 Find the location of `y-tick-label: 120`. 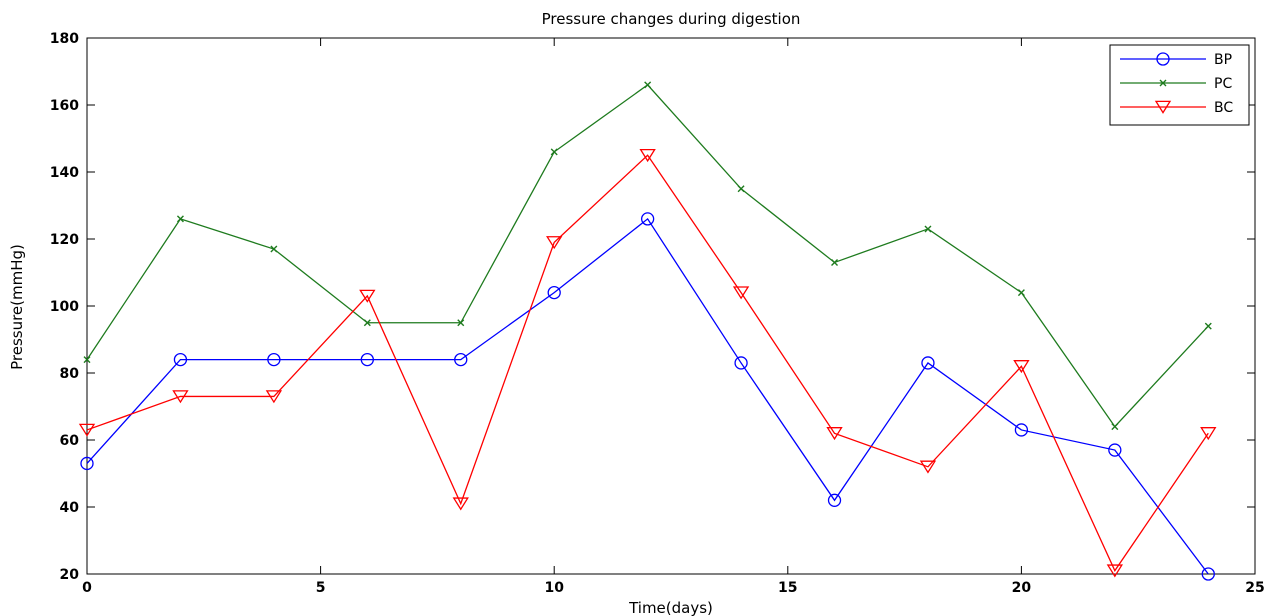

y-tick-label: 120 is located at coordinates (64, 240).